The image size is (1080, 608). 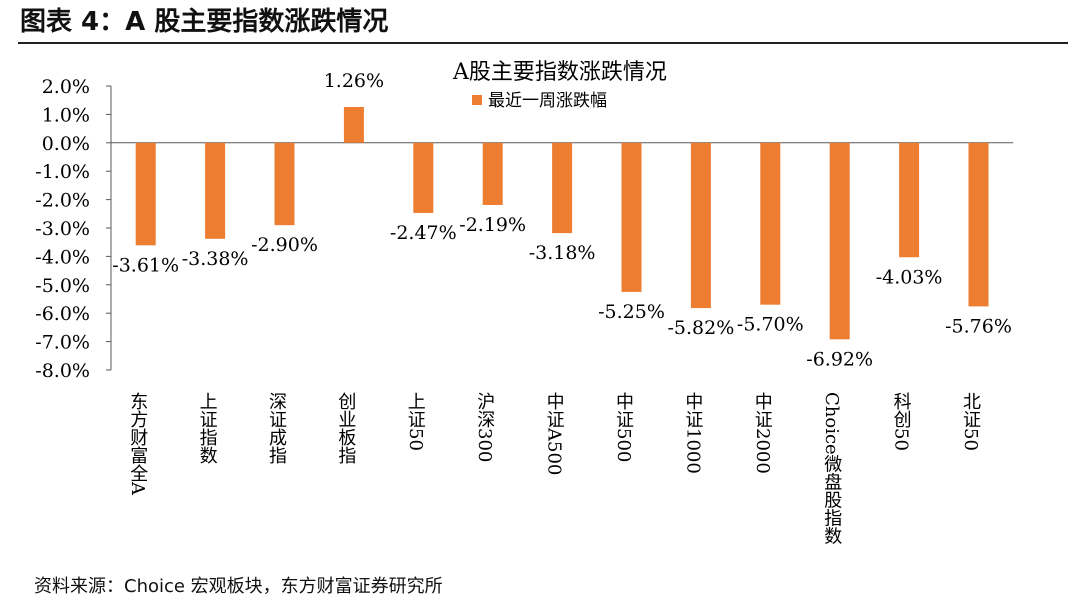 I want to click on category-label-10: 中证2000, so click(x=762, y=433).